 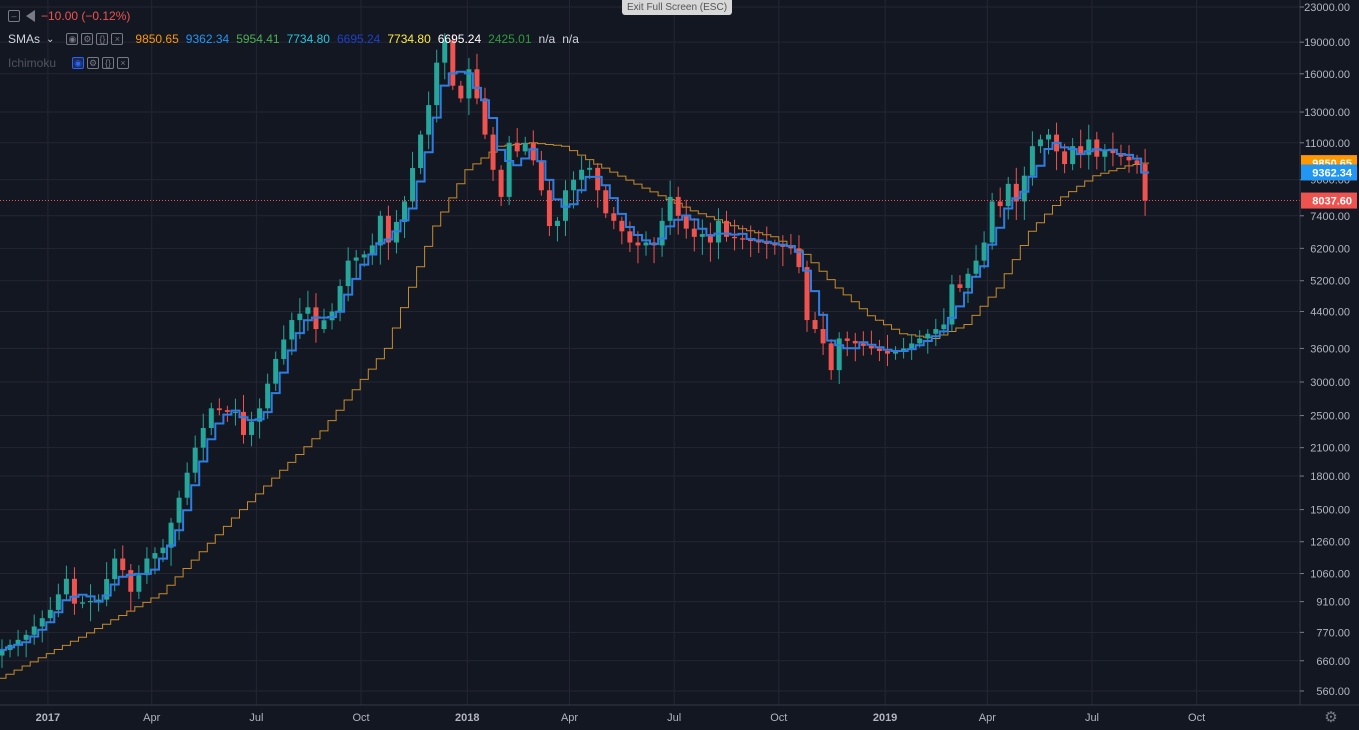 I want to click on flag-icon, so click(x=30, y=16).